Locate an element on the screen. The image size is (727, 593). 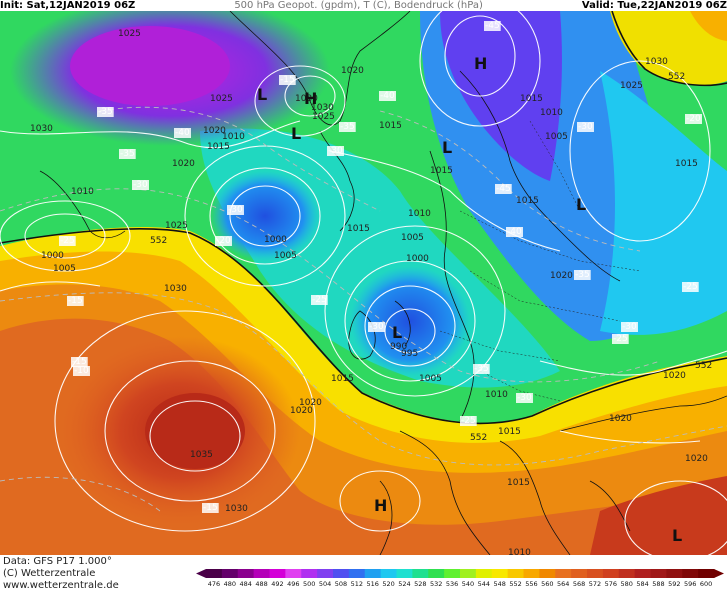
colorbar-tick-label: 500 is located at coordinates (309, 584).